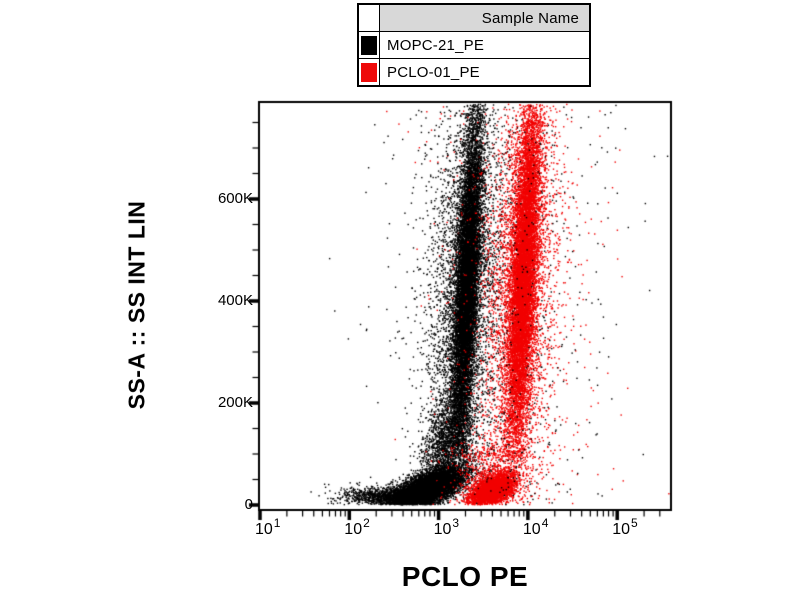 The image size is (800, 600). I want to click on x-tick-label: 10⁵, so click(625, 527).